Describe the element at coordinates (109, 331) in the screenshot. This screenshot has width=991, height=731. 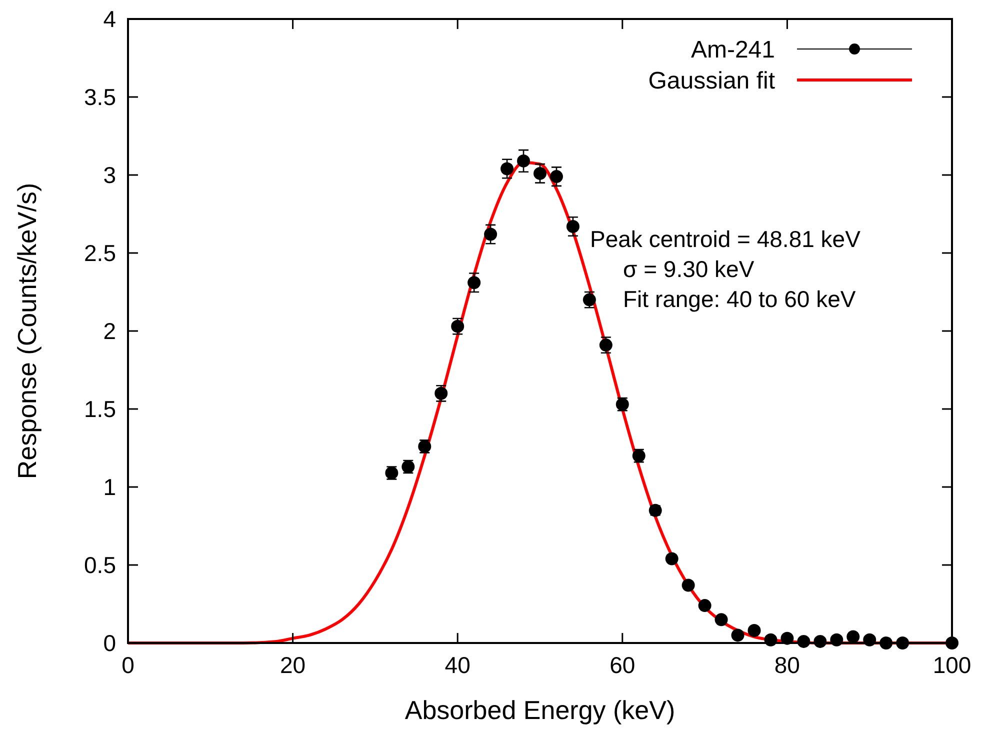
I see `y-tick-label: 2` at that location.